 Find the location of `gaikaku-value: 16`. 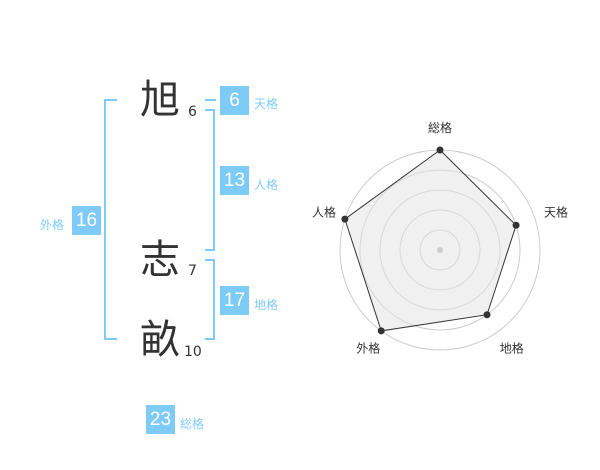

gaikaku-value: 16 is located at coordinates (86, 220).